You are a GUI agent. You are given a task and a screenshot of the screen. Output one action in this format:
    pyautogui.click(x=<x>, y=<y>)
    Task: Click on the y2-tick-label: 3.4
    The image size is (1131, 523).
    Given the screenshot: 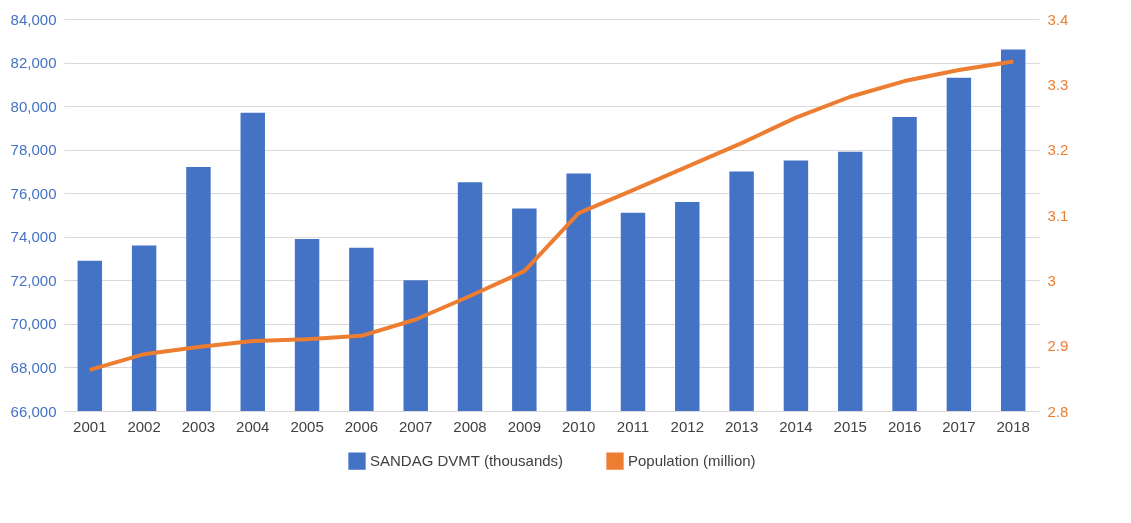 What is the action you would take?
    pyautogui.click(x=1058, y=19)
    